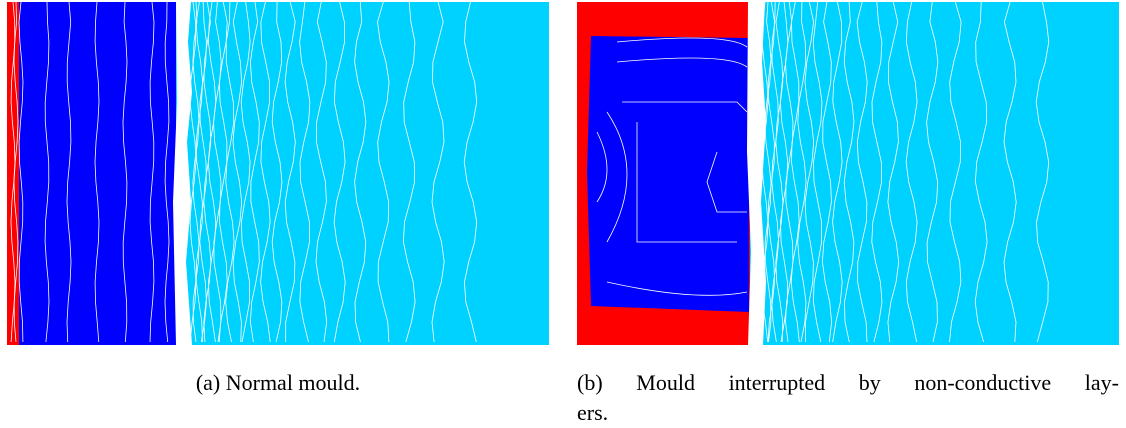 The width and height of the screenshot is (1126, 428). I want to click on caption-line: ers., so click(593, 412).